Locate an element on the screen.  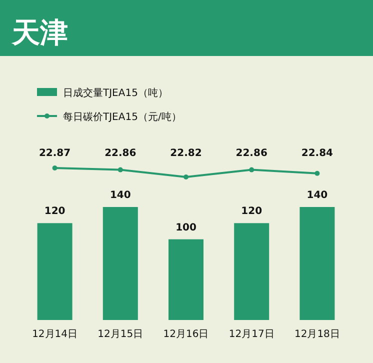
x-tick-label: 12月17日 is located at coordinates (251, 334).